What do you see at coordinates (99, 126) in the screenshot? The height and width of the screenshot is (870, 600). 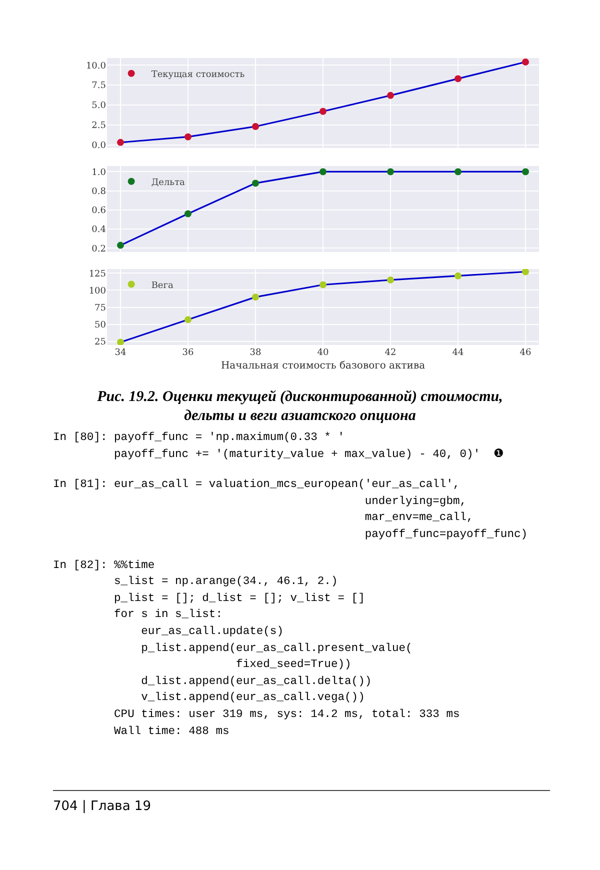 I see `y-tick-label: 2.5` at bounding box center [99, 126].